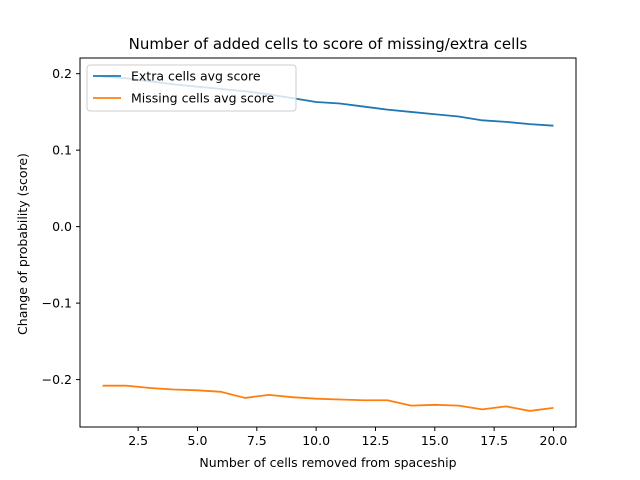 This screenshot has width=640, height=480. I want to click on y-tick-label: −0.2, so click(57, 379).